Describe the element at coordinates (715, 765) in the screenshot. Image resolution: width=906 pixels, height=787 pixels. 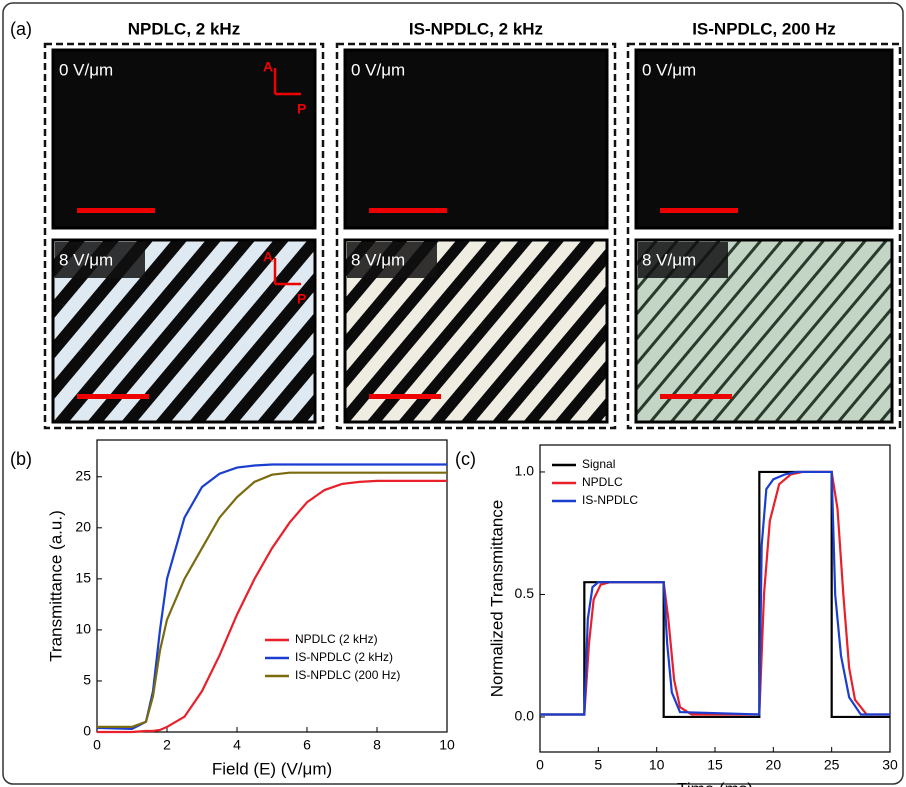
I see `x-tick-label: 15` at that location.